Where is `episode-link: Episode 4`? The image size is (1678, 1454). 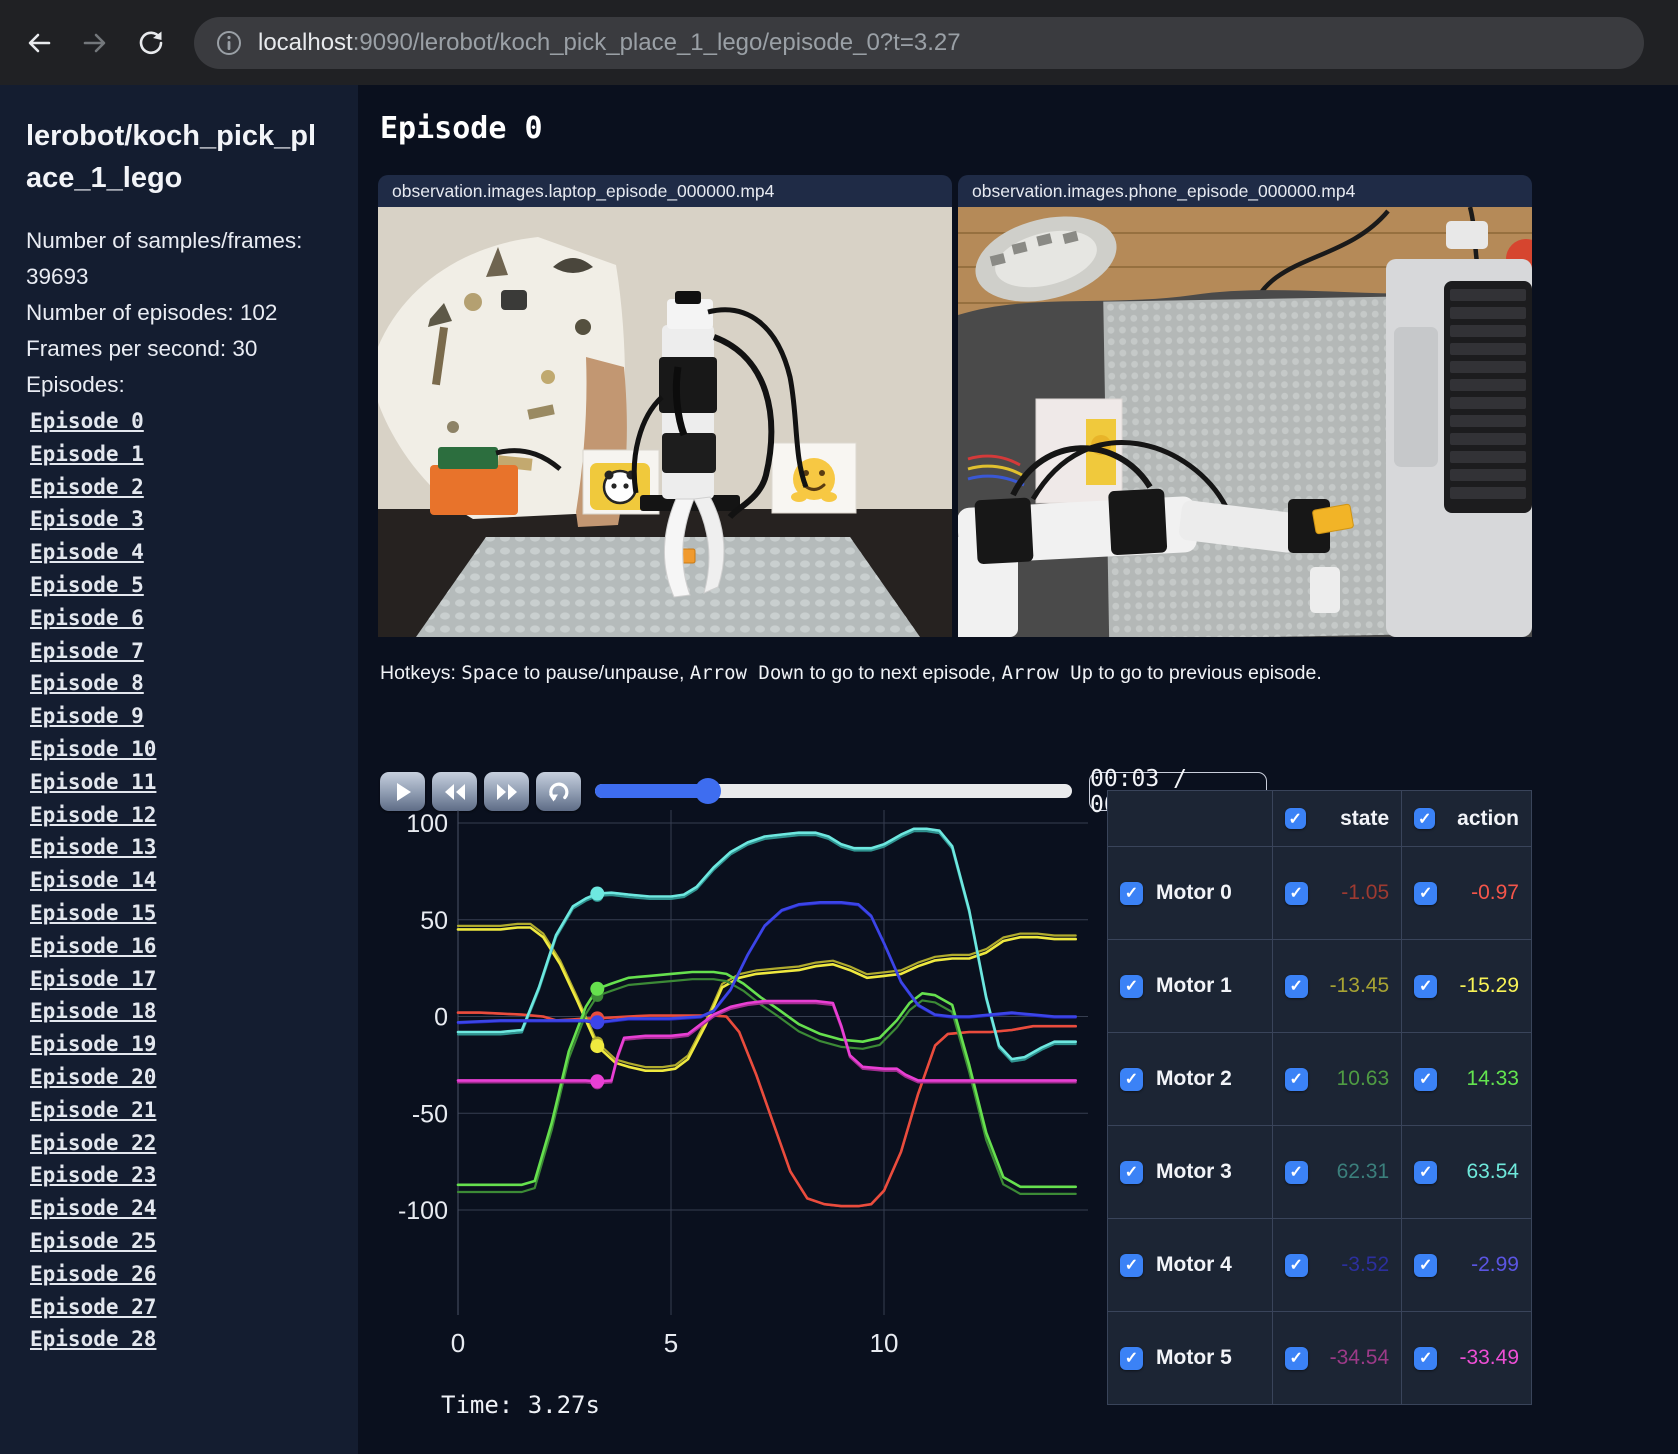 episode-link: Episode 4 is located at coordinates (87, 552).